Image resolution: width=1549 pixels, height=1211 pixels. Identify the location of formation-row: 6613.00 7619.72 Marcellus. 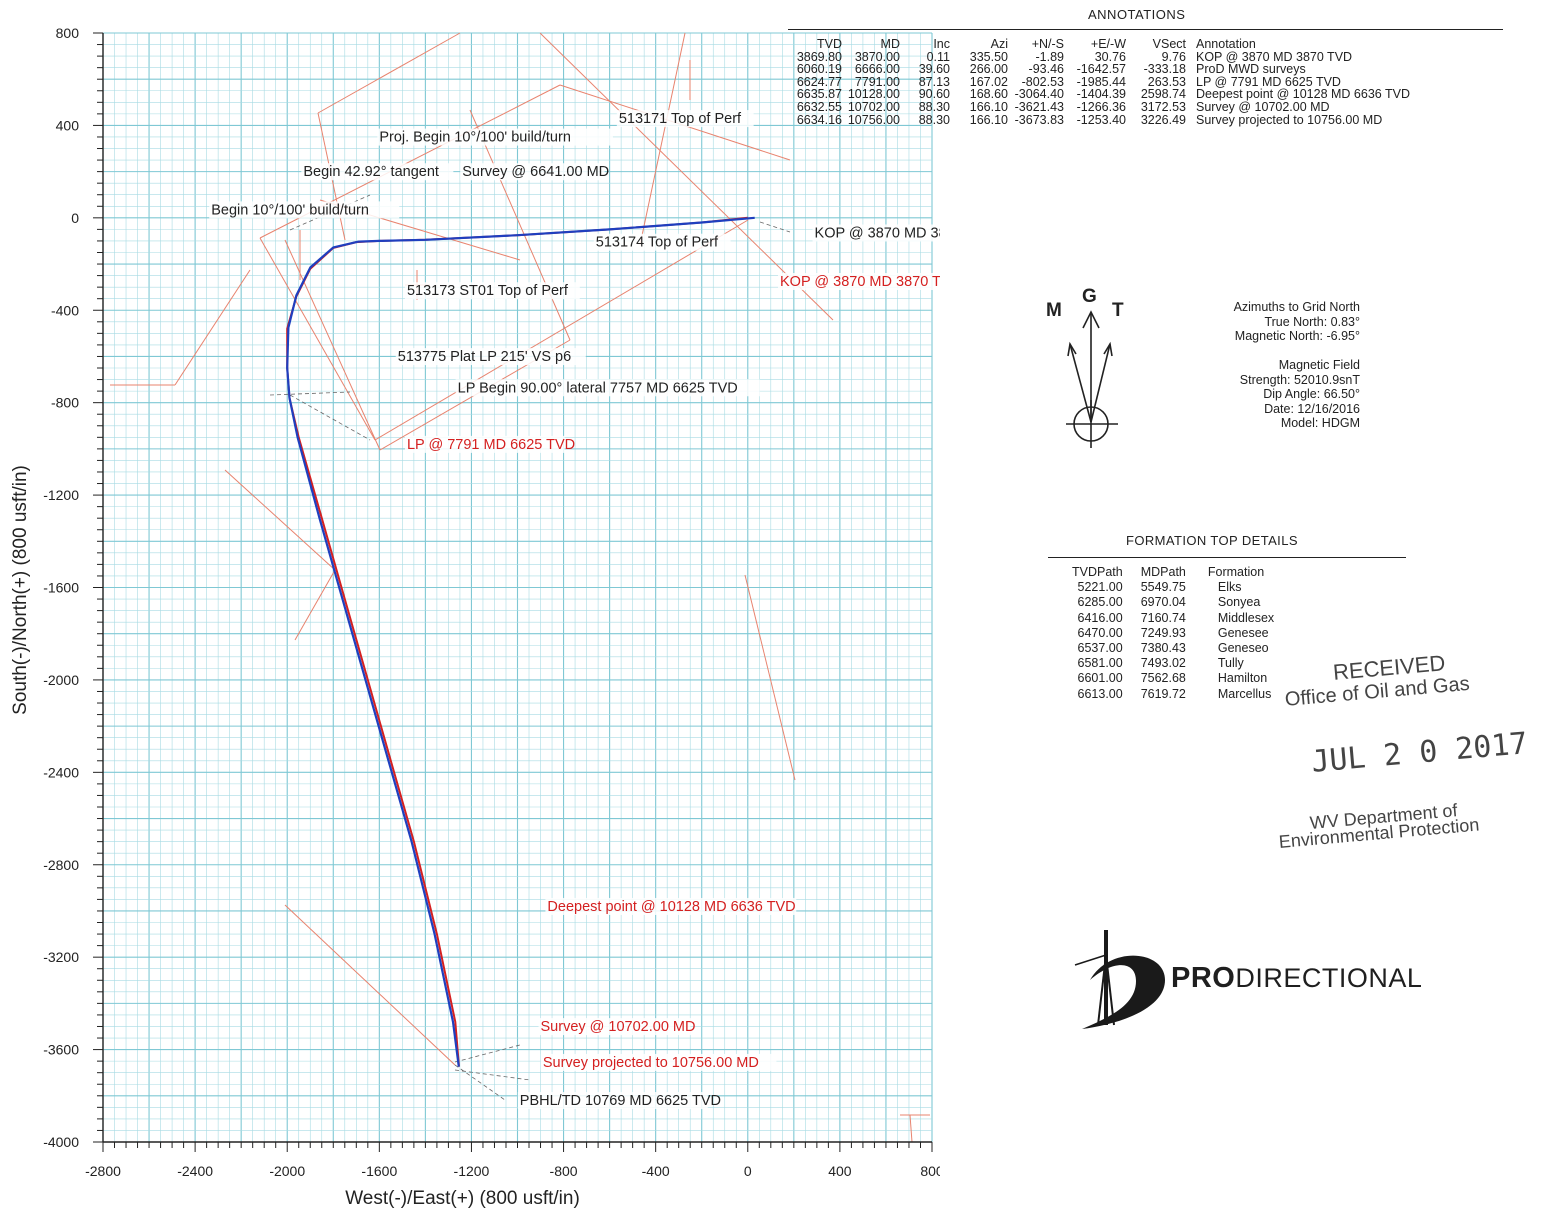
(1173, 694).